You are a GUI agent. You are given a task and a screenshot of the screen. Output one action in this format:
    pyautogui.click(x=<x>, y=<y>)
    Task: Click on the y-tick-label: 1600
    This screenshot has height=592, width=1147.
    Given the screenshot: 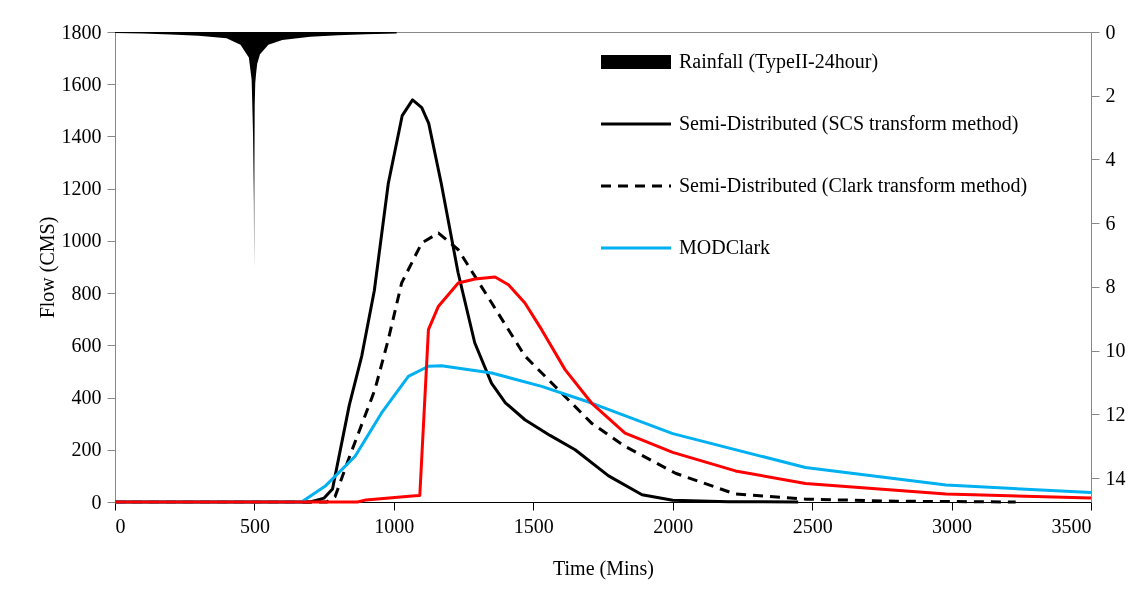 What is the action you would take?
    pyautogui.click(x=81, y=83)
    